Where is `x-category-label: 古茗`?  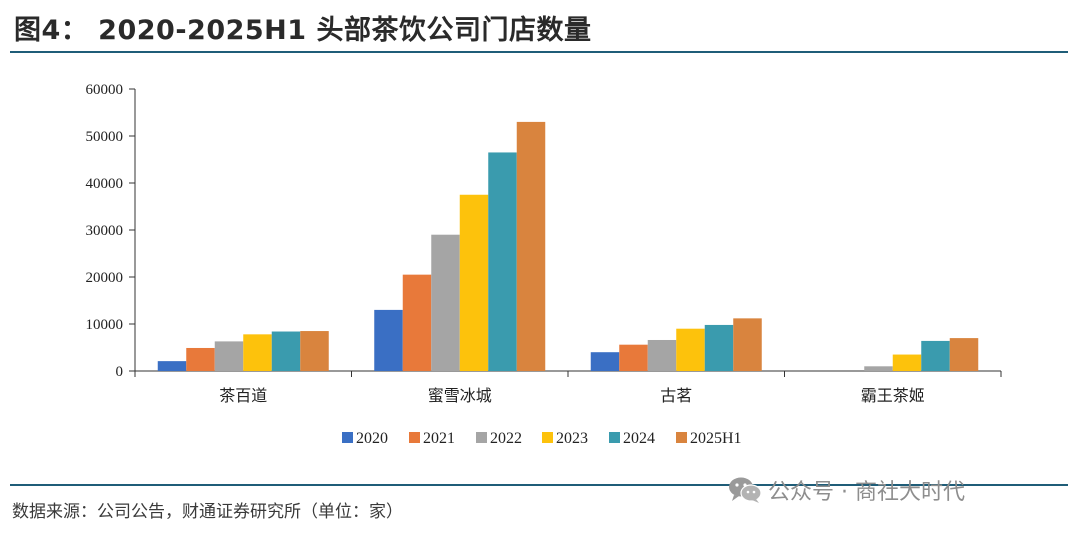
x-category-label: 古茗 is located at coordinates (676, 395).